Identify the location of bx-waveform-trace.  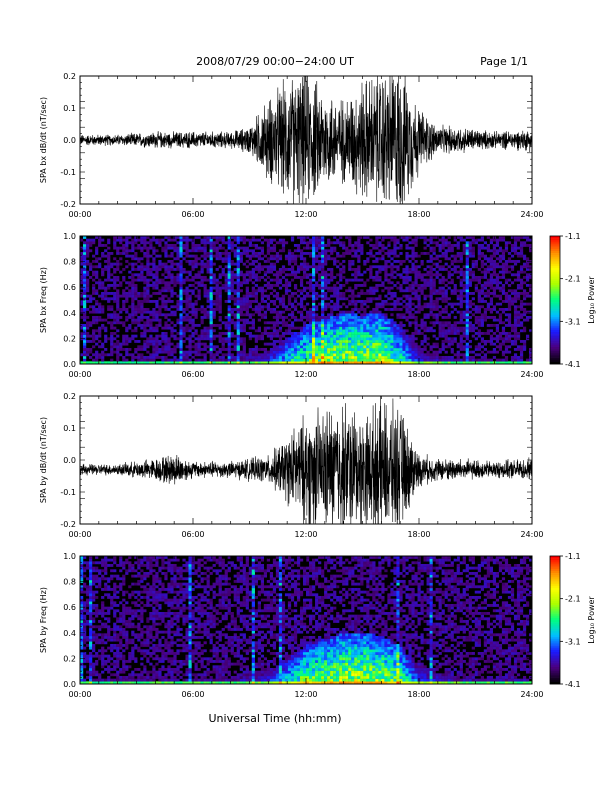
(306, 140).